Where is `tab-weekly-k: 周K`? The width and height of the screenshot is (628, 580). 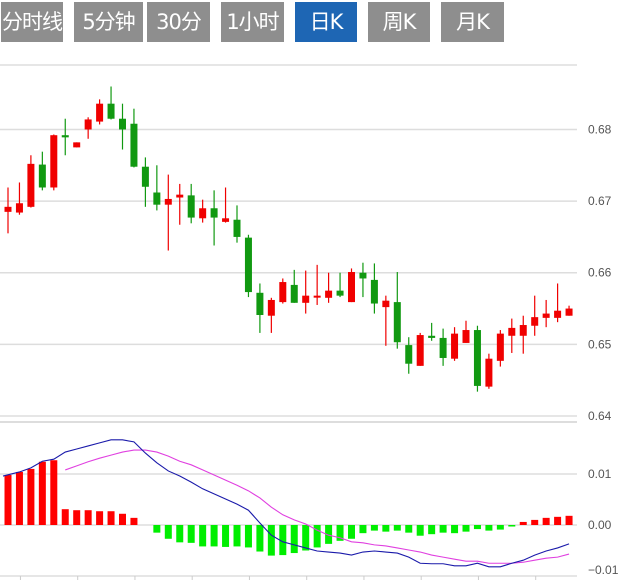
tab-weekly-k: 周K is located at coordinates (399, 22).